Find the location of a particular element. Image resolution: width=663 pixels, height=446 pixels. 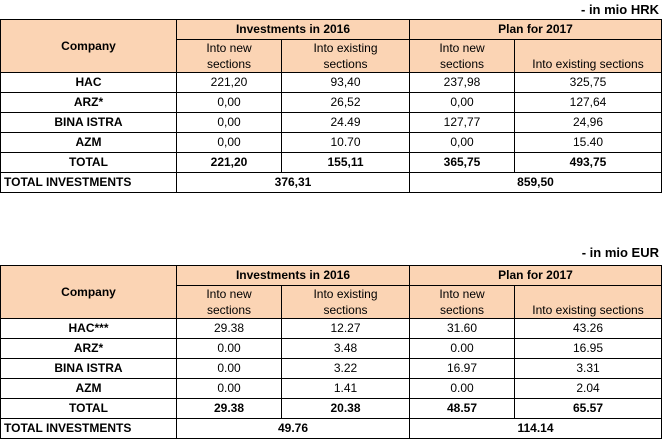

inv-existing-cell: 1.41 is located at coordinates (345, 388).